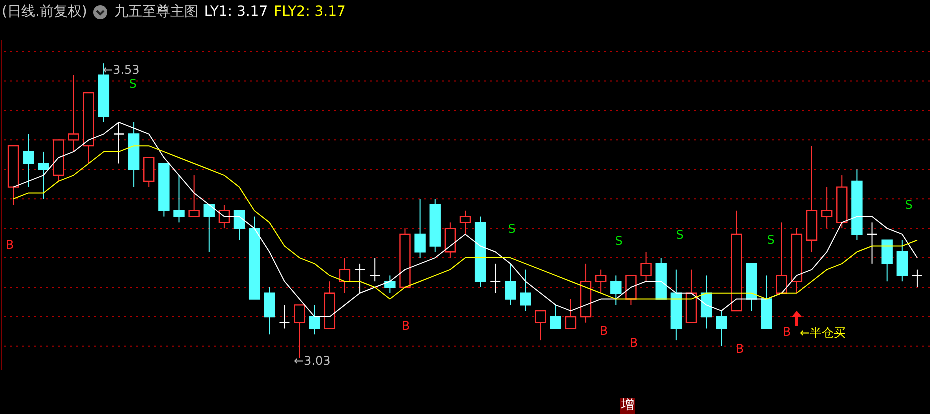 Image resolution: width=930 pixels, height=414 pixels. What do you see at coordinates (236, 12) in the screenshot?
I see `text: LY1: 3.17` at bounding box center [236, 12].